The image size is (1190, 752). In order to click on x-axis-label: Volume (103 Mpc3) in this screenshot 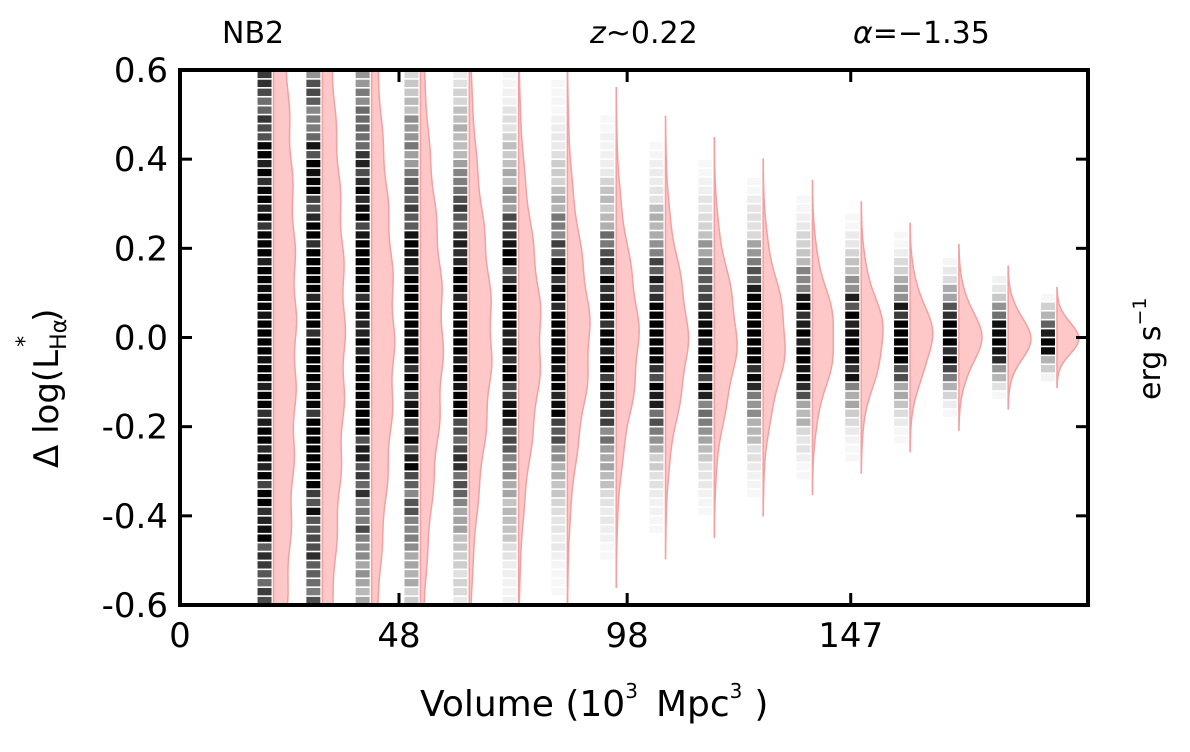, I will do `click(594, 702)`.